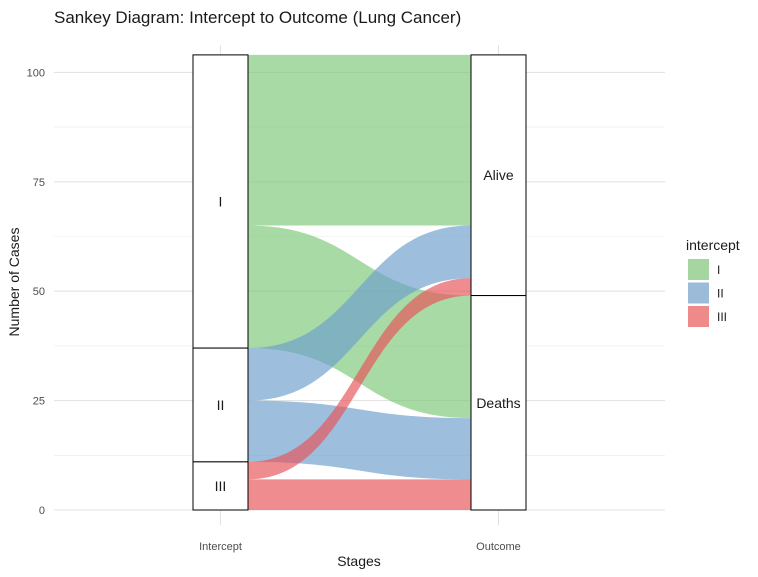  I want to click on y-tick-label: 25, so click(39, 402).